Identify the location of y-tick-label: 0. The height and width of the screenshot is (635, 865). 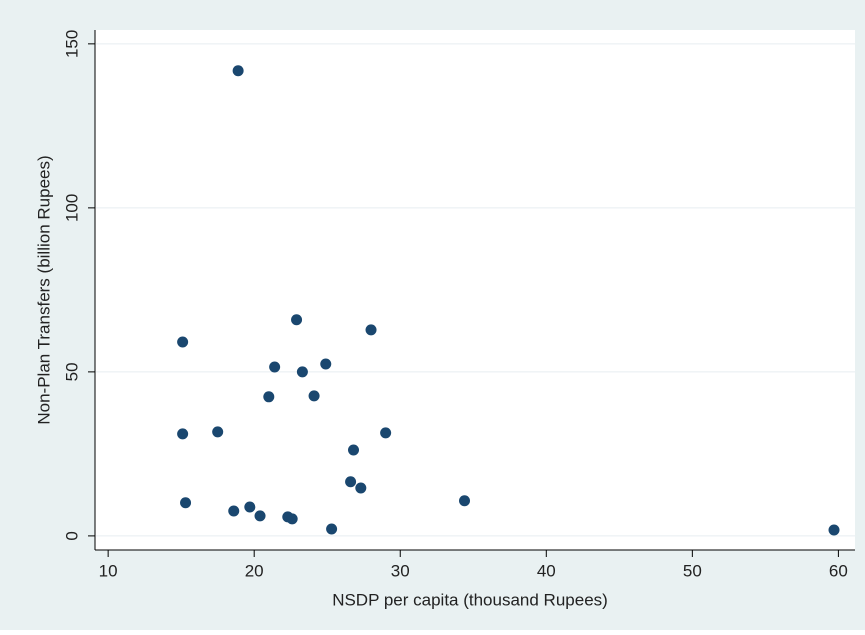
(71, 535).